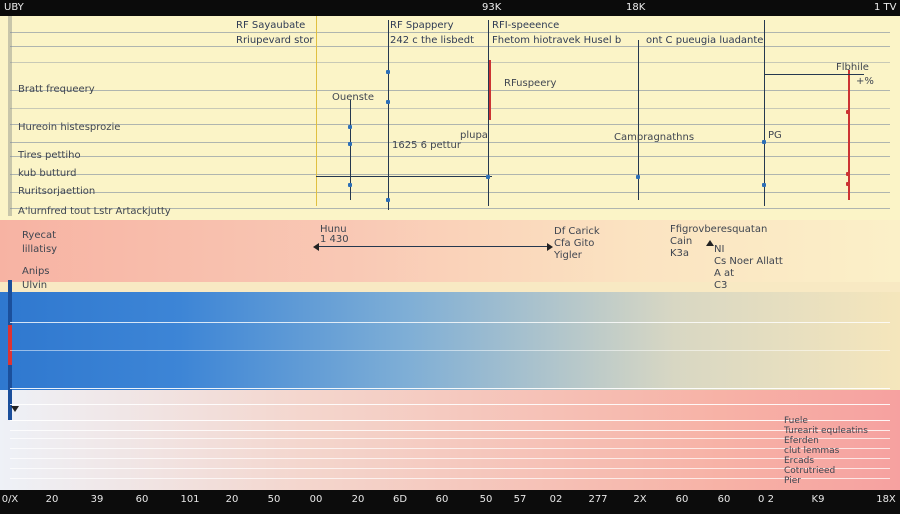 This screenshot has width=900, height=514. Describe the element at coordinates (799, 461) in the screenshot. I see `legend-label: Ercads` at that location.